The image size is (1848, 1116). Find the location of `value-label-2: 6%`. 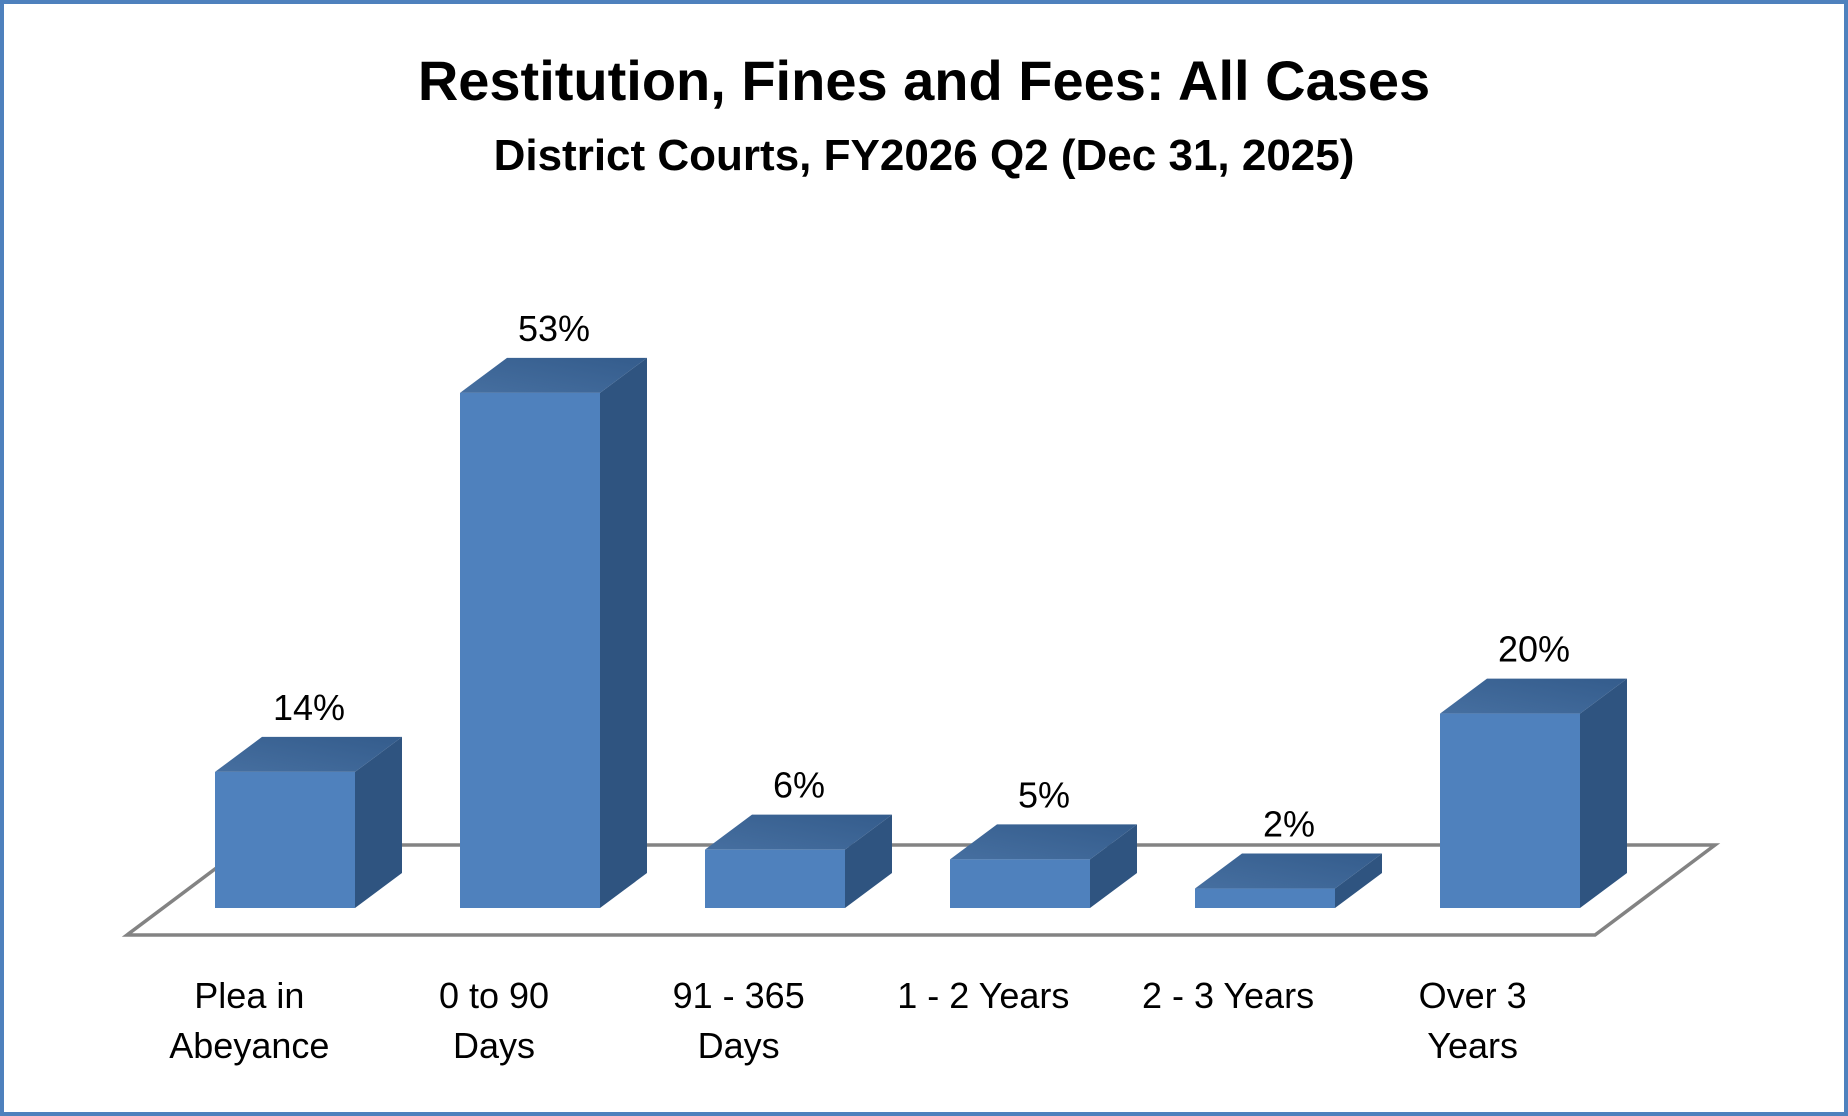

value-label-2: 6% is located at coordinates (799, 785).